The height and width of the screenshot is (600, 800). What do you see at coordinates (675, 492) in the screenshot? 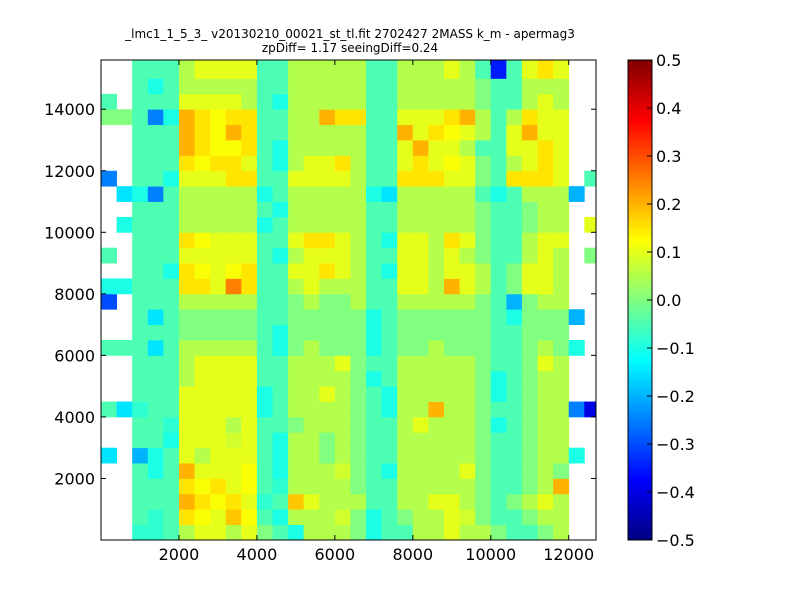
I see `colorbar-tick-label: −0.4` at bounding box center [675, 492].